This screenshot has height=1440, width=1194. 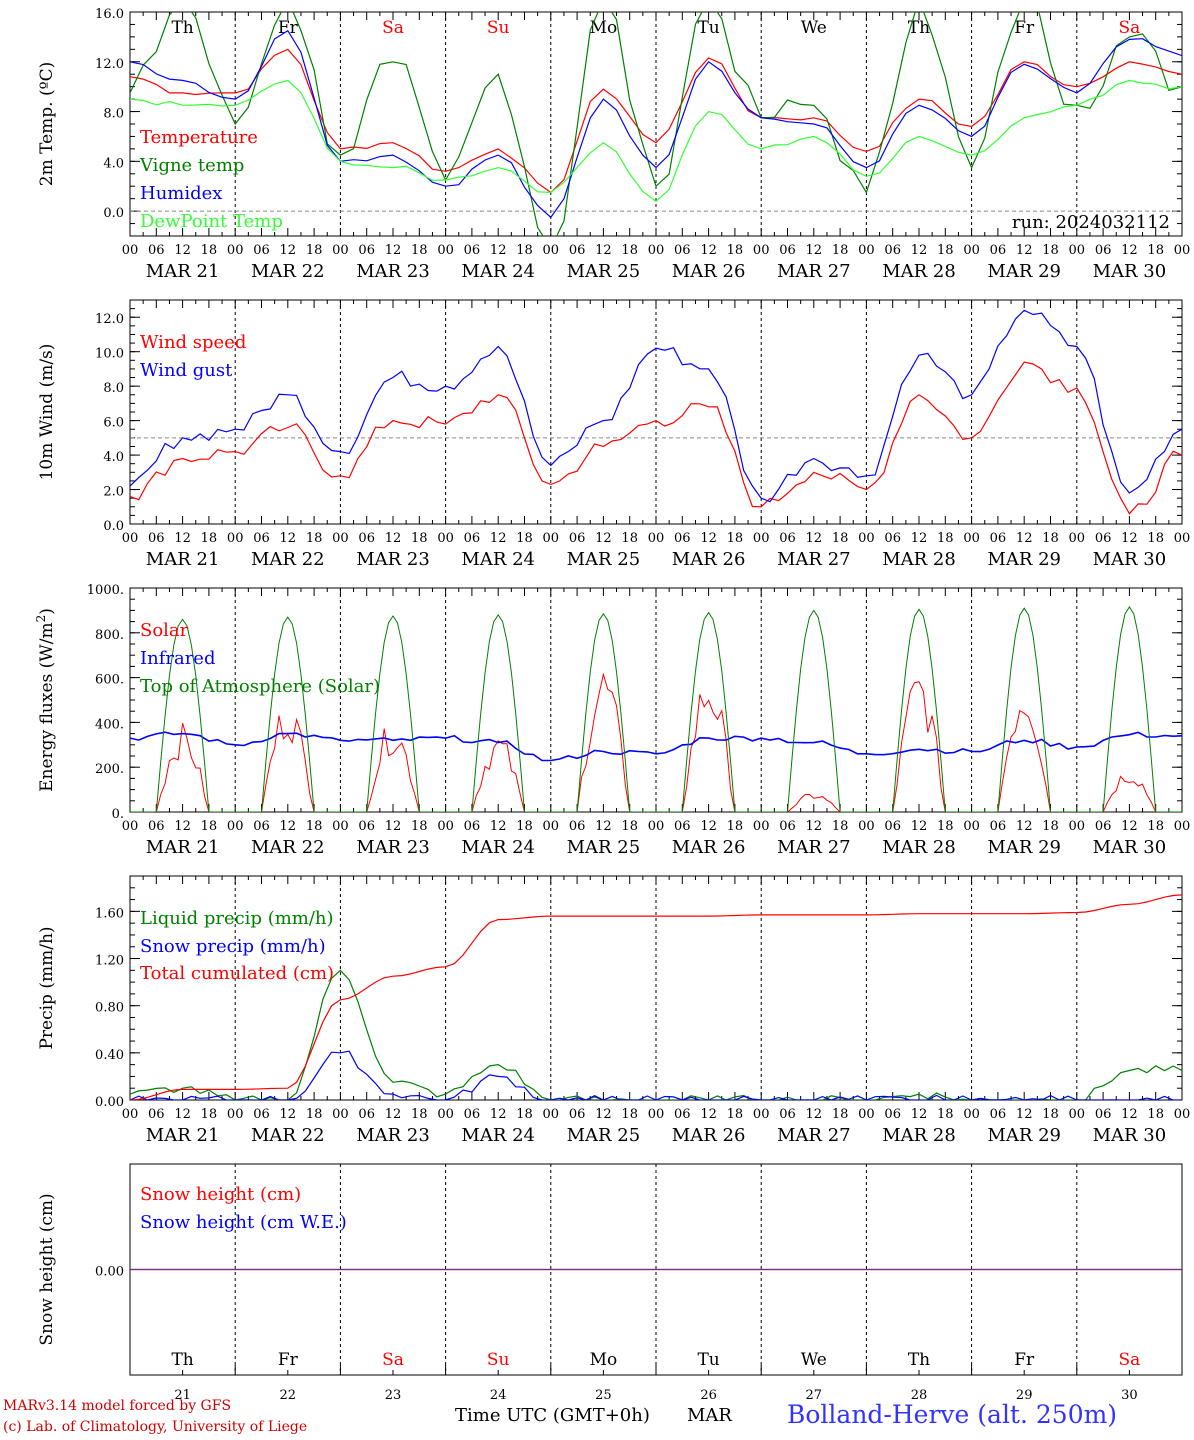 What do you see at coordinates (47, 412) in the screenshot?
I see `y-axis-label: 10m Wind (m/s)` at bounding box center [47, 412].